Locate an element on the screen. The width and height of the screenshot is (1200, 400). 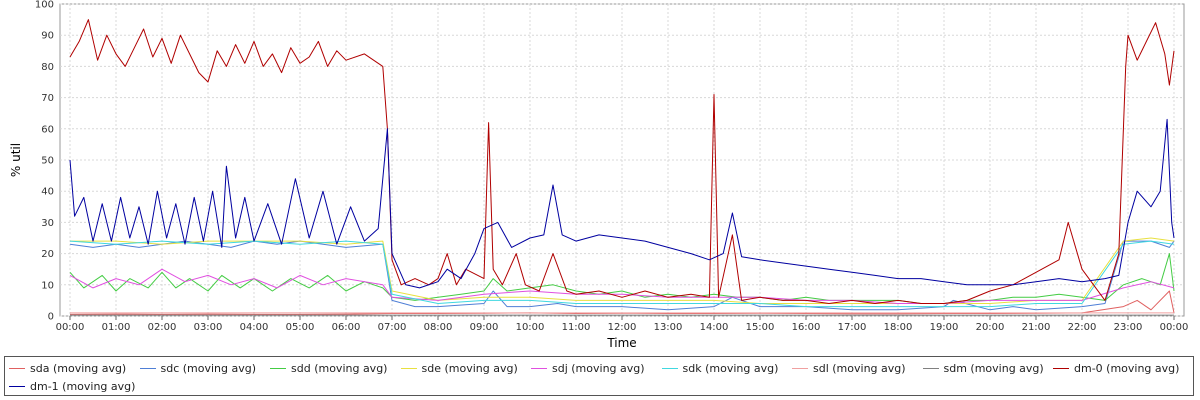
y-tick-label: 40 is located at coordinates (47, 192).